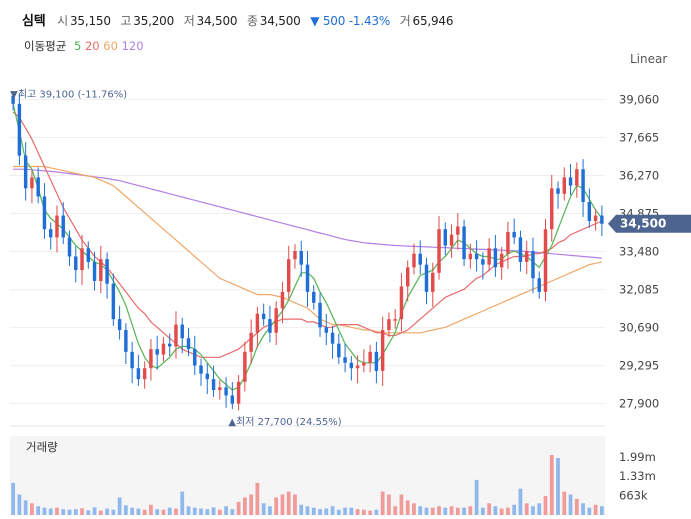  I want to click on scale-toggle-button: Linear, so click(649, 59).